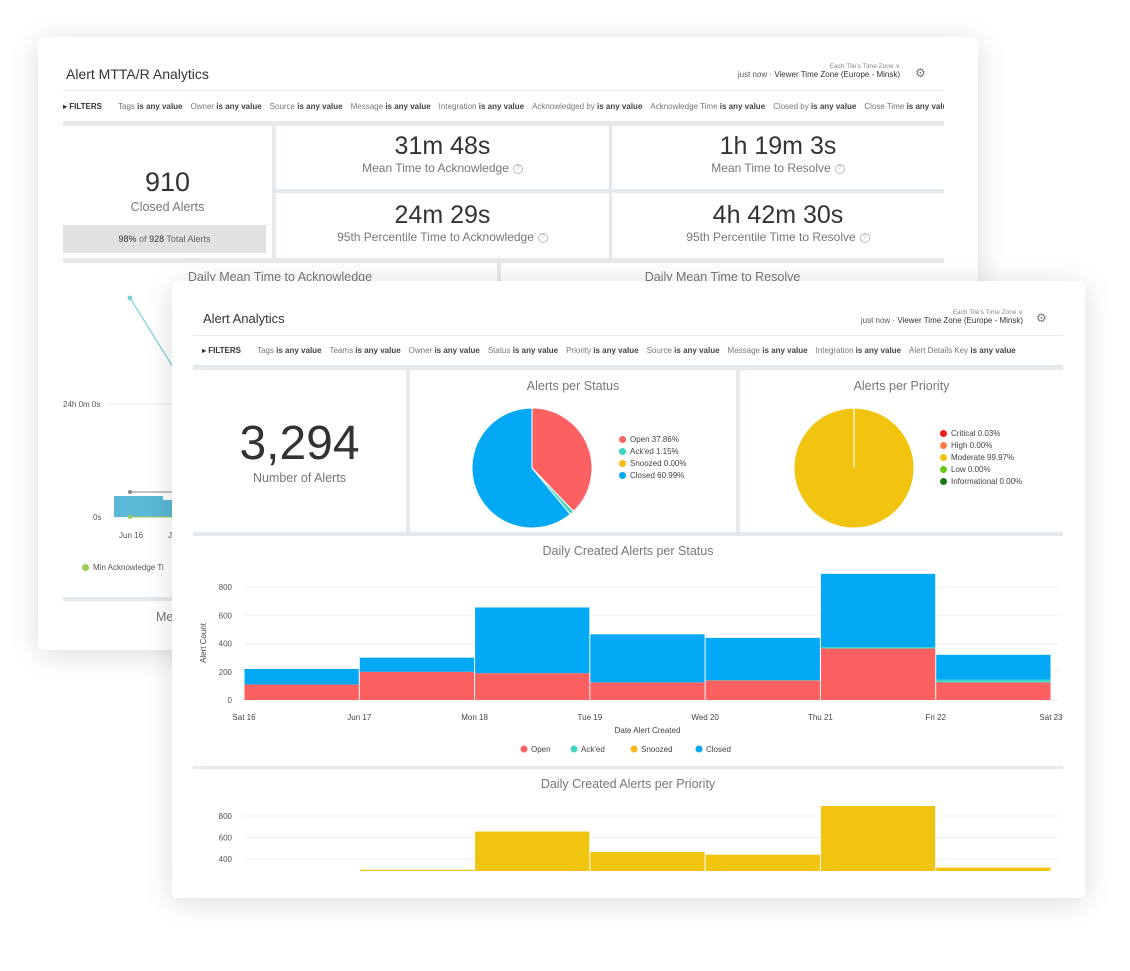  Describe the element at coordinates (657, 749) in the screenshot. I see `legend-label: Snoozed` at that location.